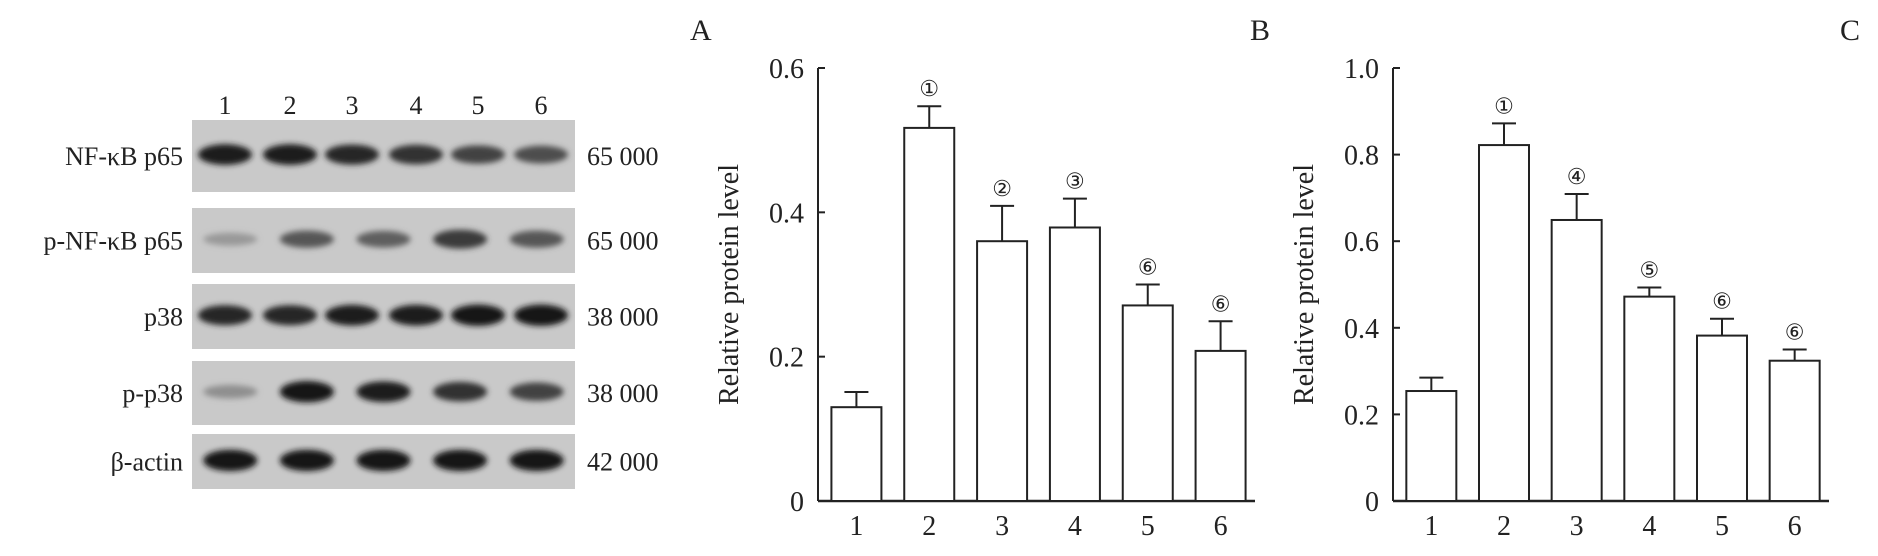 Image resolution: width=1878 pixels, height=556 pixels. Describe the element at coordinates (416, 105) in the screenshot. I see `lane-number: 4` at that location.